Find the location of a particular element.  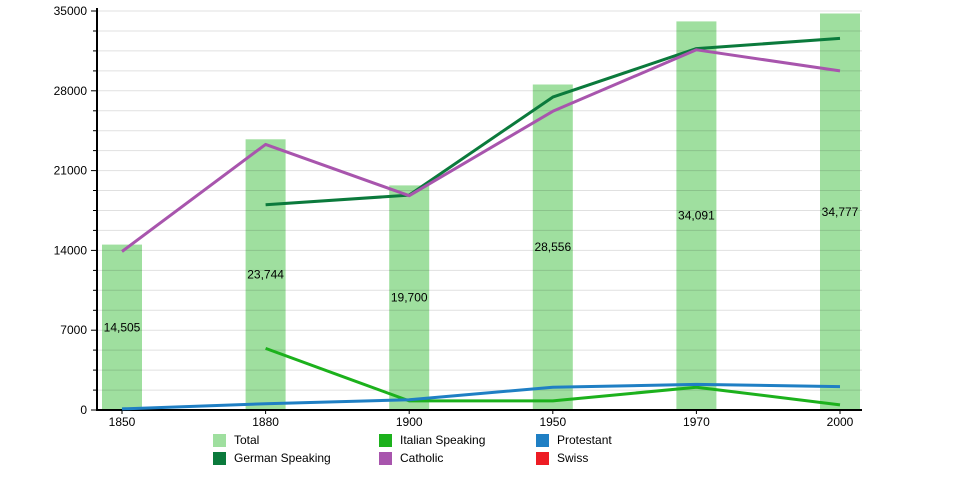

total-bar-2000 is located at coordinates (840, 211).